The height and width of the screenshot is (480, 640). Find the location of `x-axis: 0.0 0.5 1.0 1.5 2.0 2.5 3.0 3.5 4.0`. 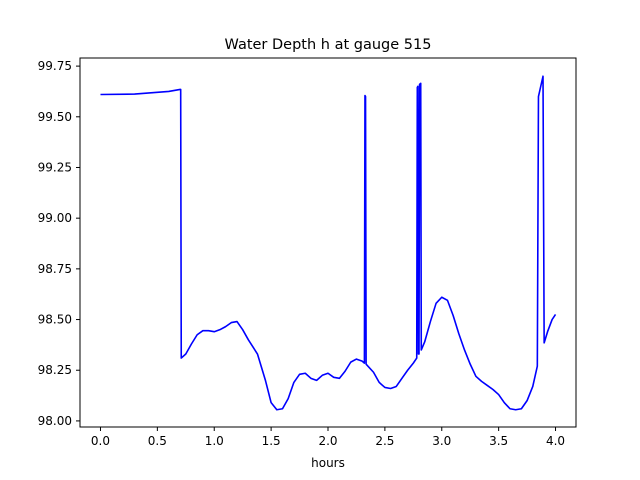

x-axis: 0.0 0.5 1.0 1.5 2.0 2.5 3.0 3.5 4.0 is located at coordinates (328, 437).